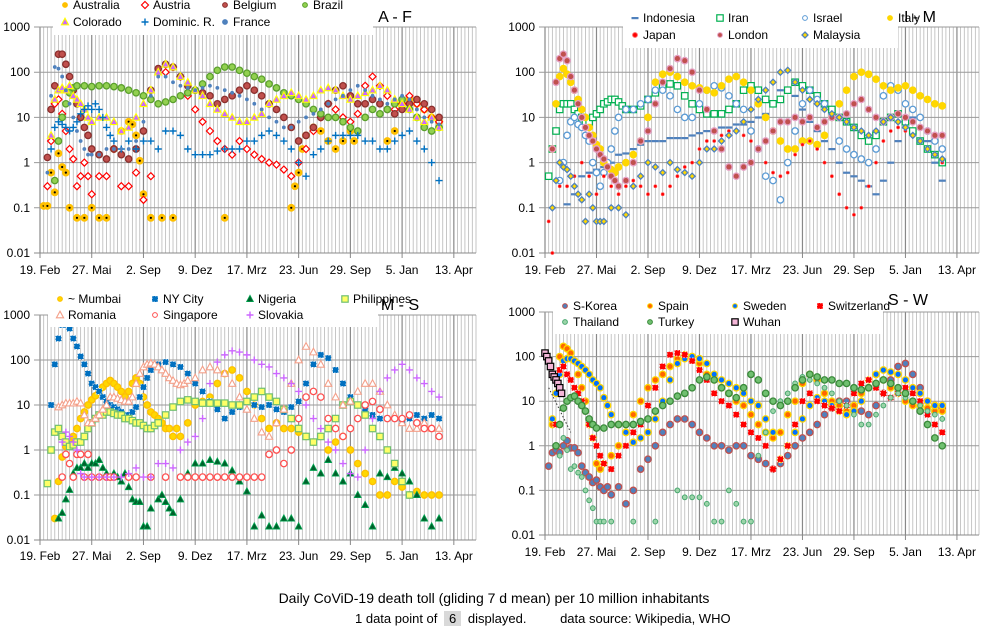 The height and width of the screenshot is (634, 988). Describe the element at coordinates (249, 6) in the screenshot. I see `legend-item: Belgium` at that location.